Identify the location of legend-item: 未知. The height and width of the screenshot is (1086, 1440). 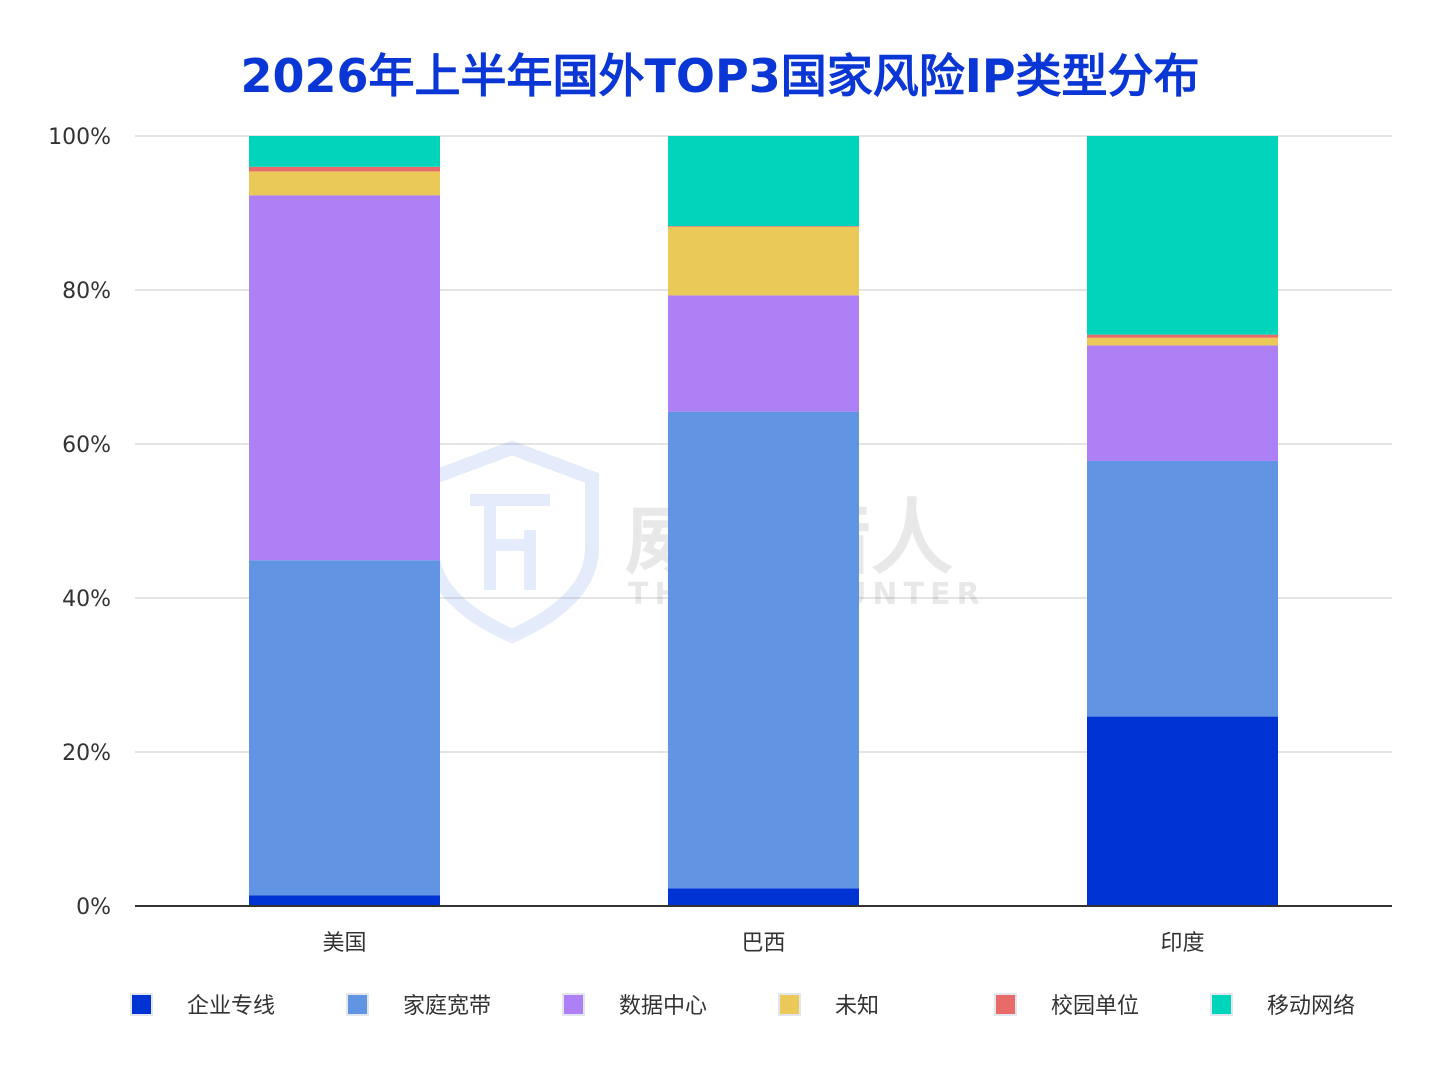
(828, 1004).